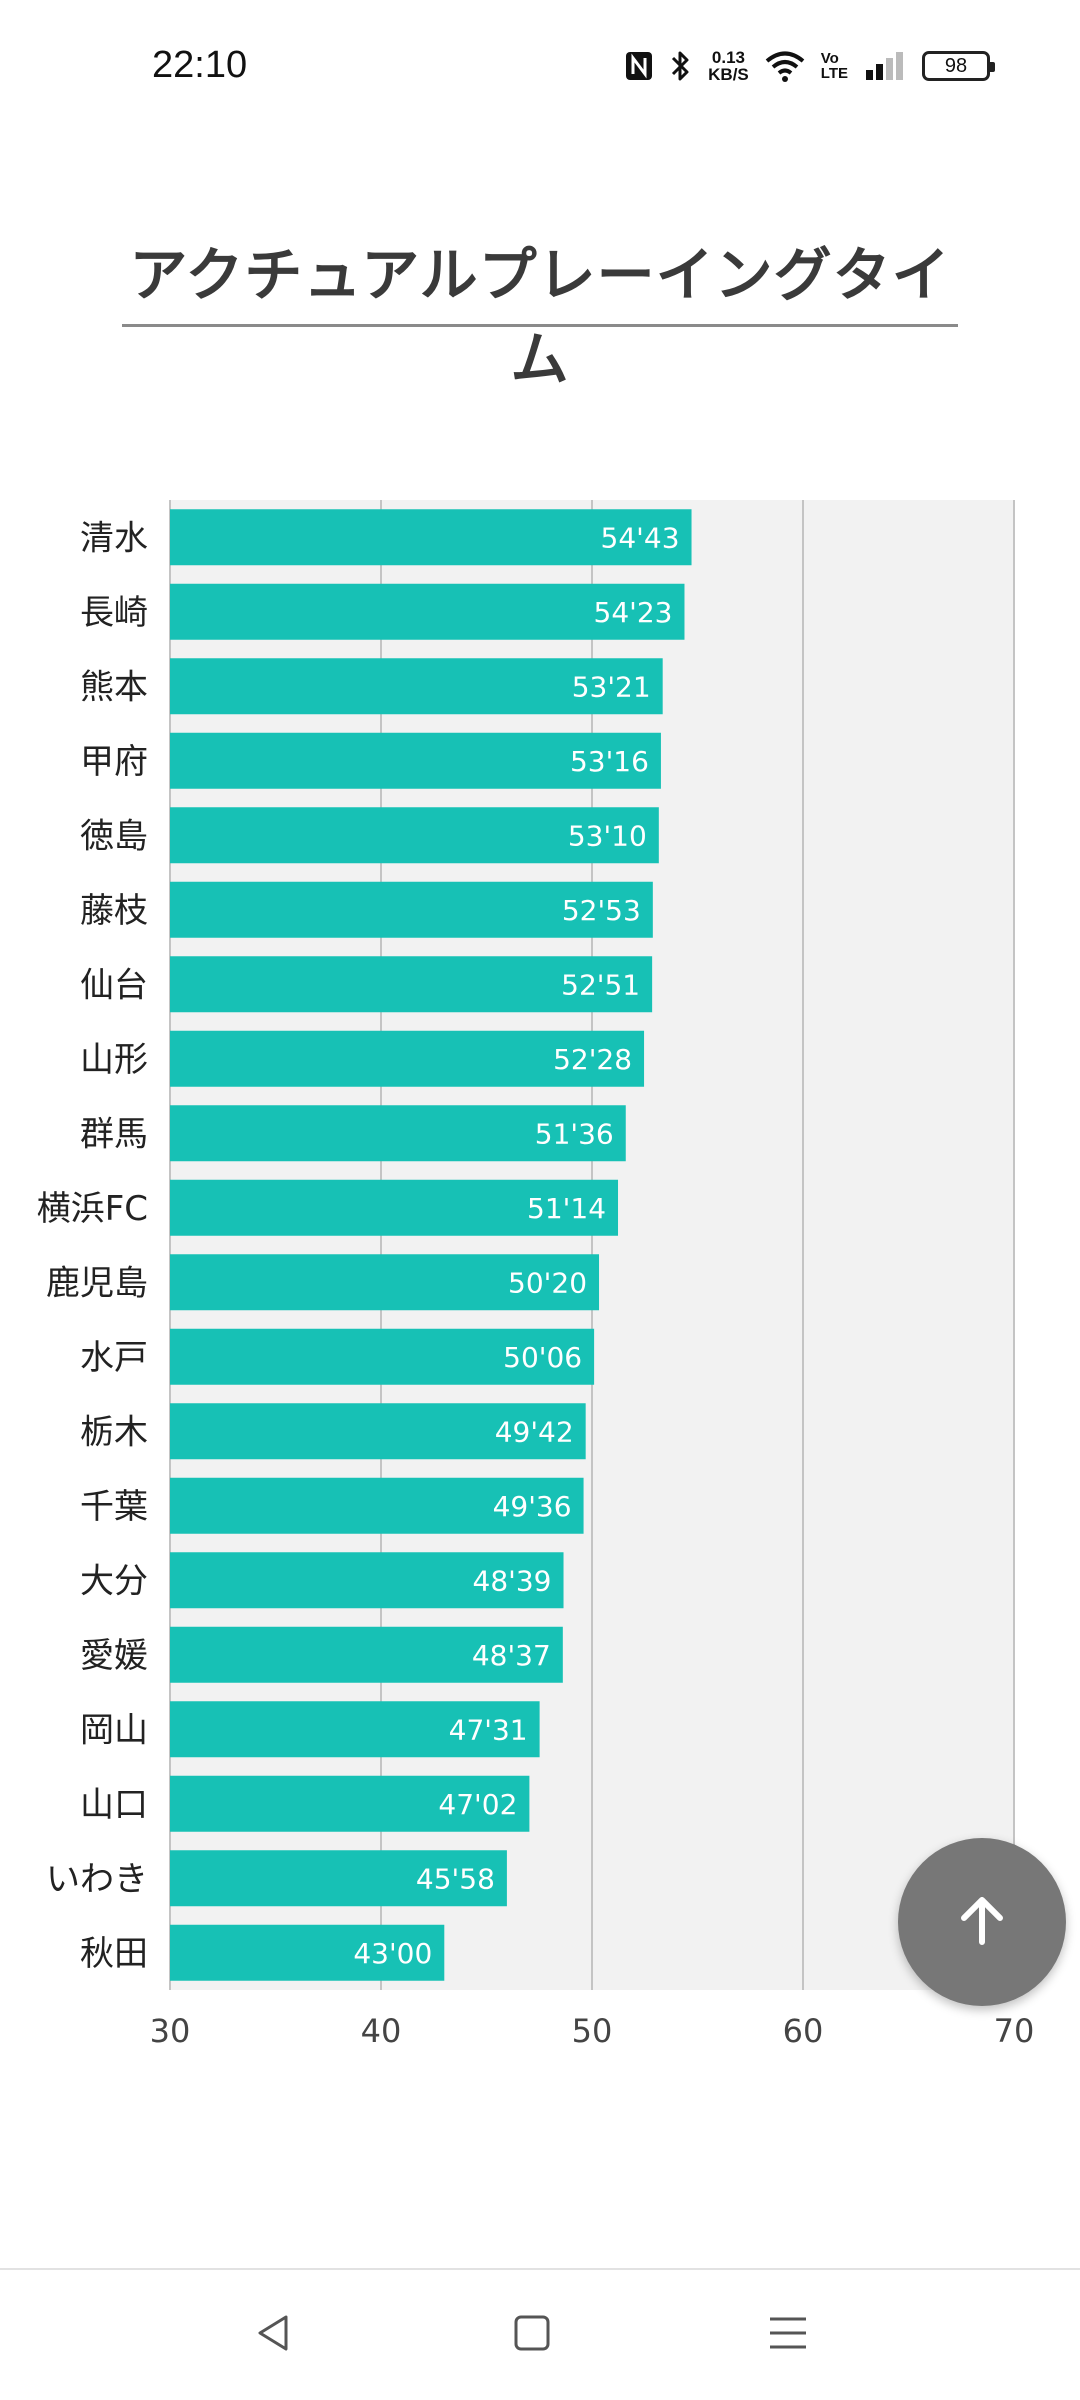  What do you see at coordinates (114, 1507) in the screenshot?
I see `category-label: 千葉` at bounding box center [114, 1507].